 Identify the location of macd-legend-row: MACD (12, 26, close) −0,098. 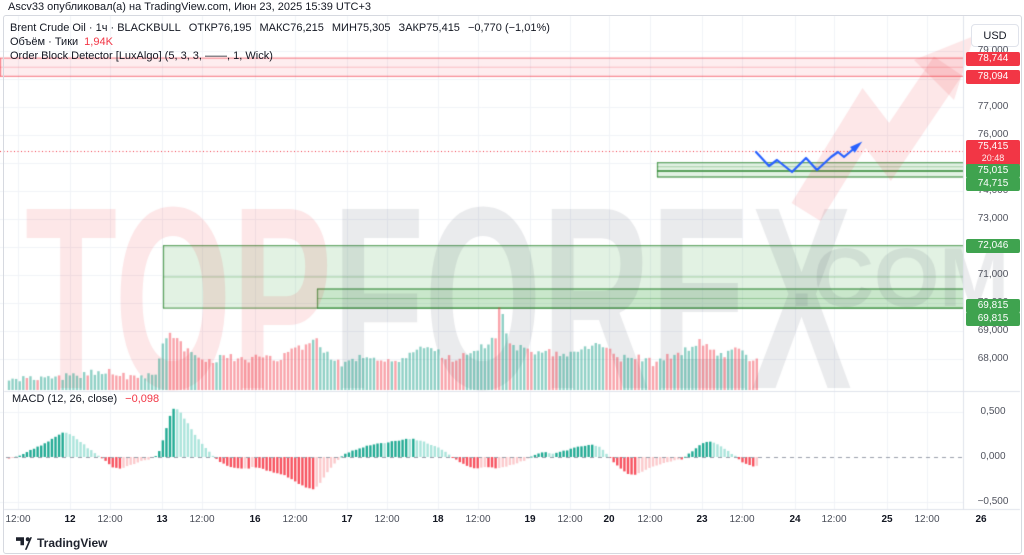
(85, 399).